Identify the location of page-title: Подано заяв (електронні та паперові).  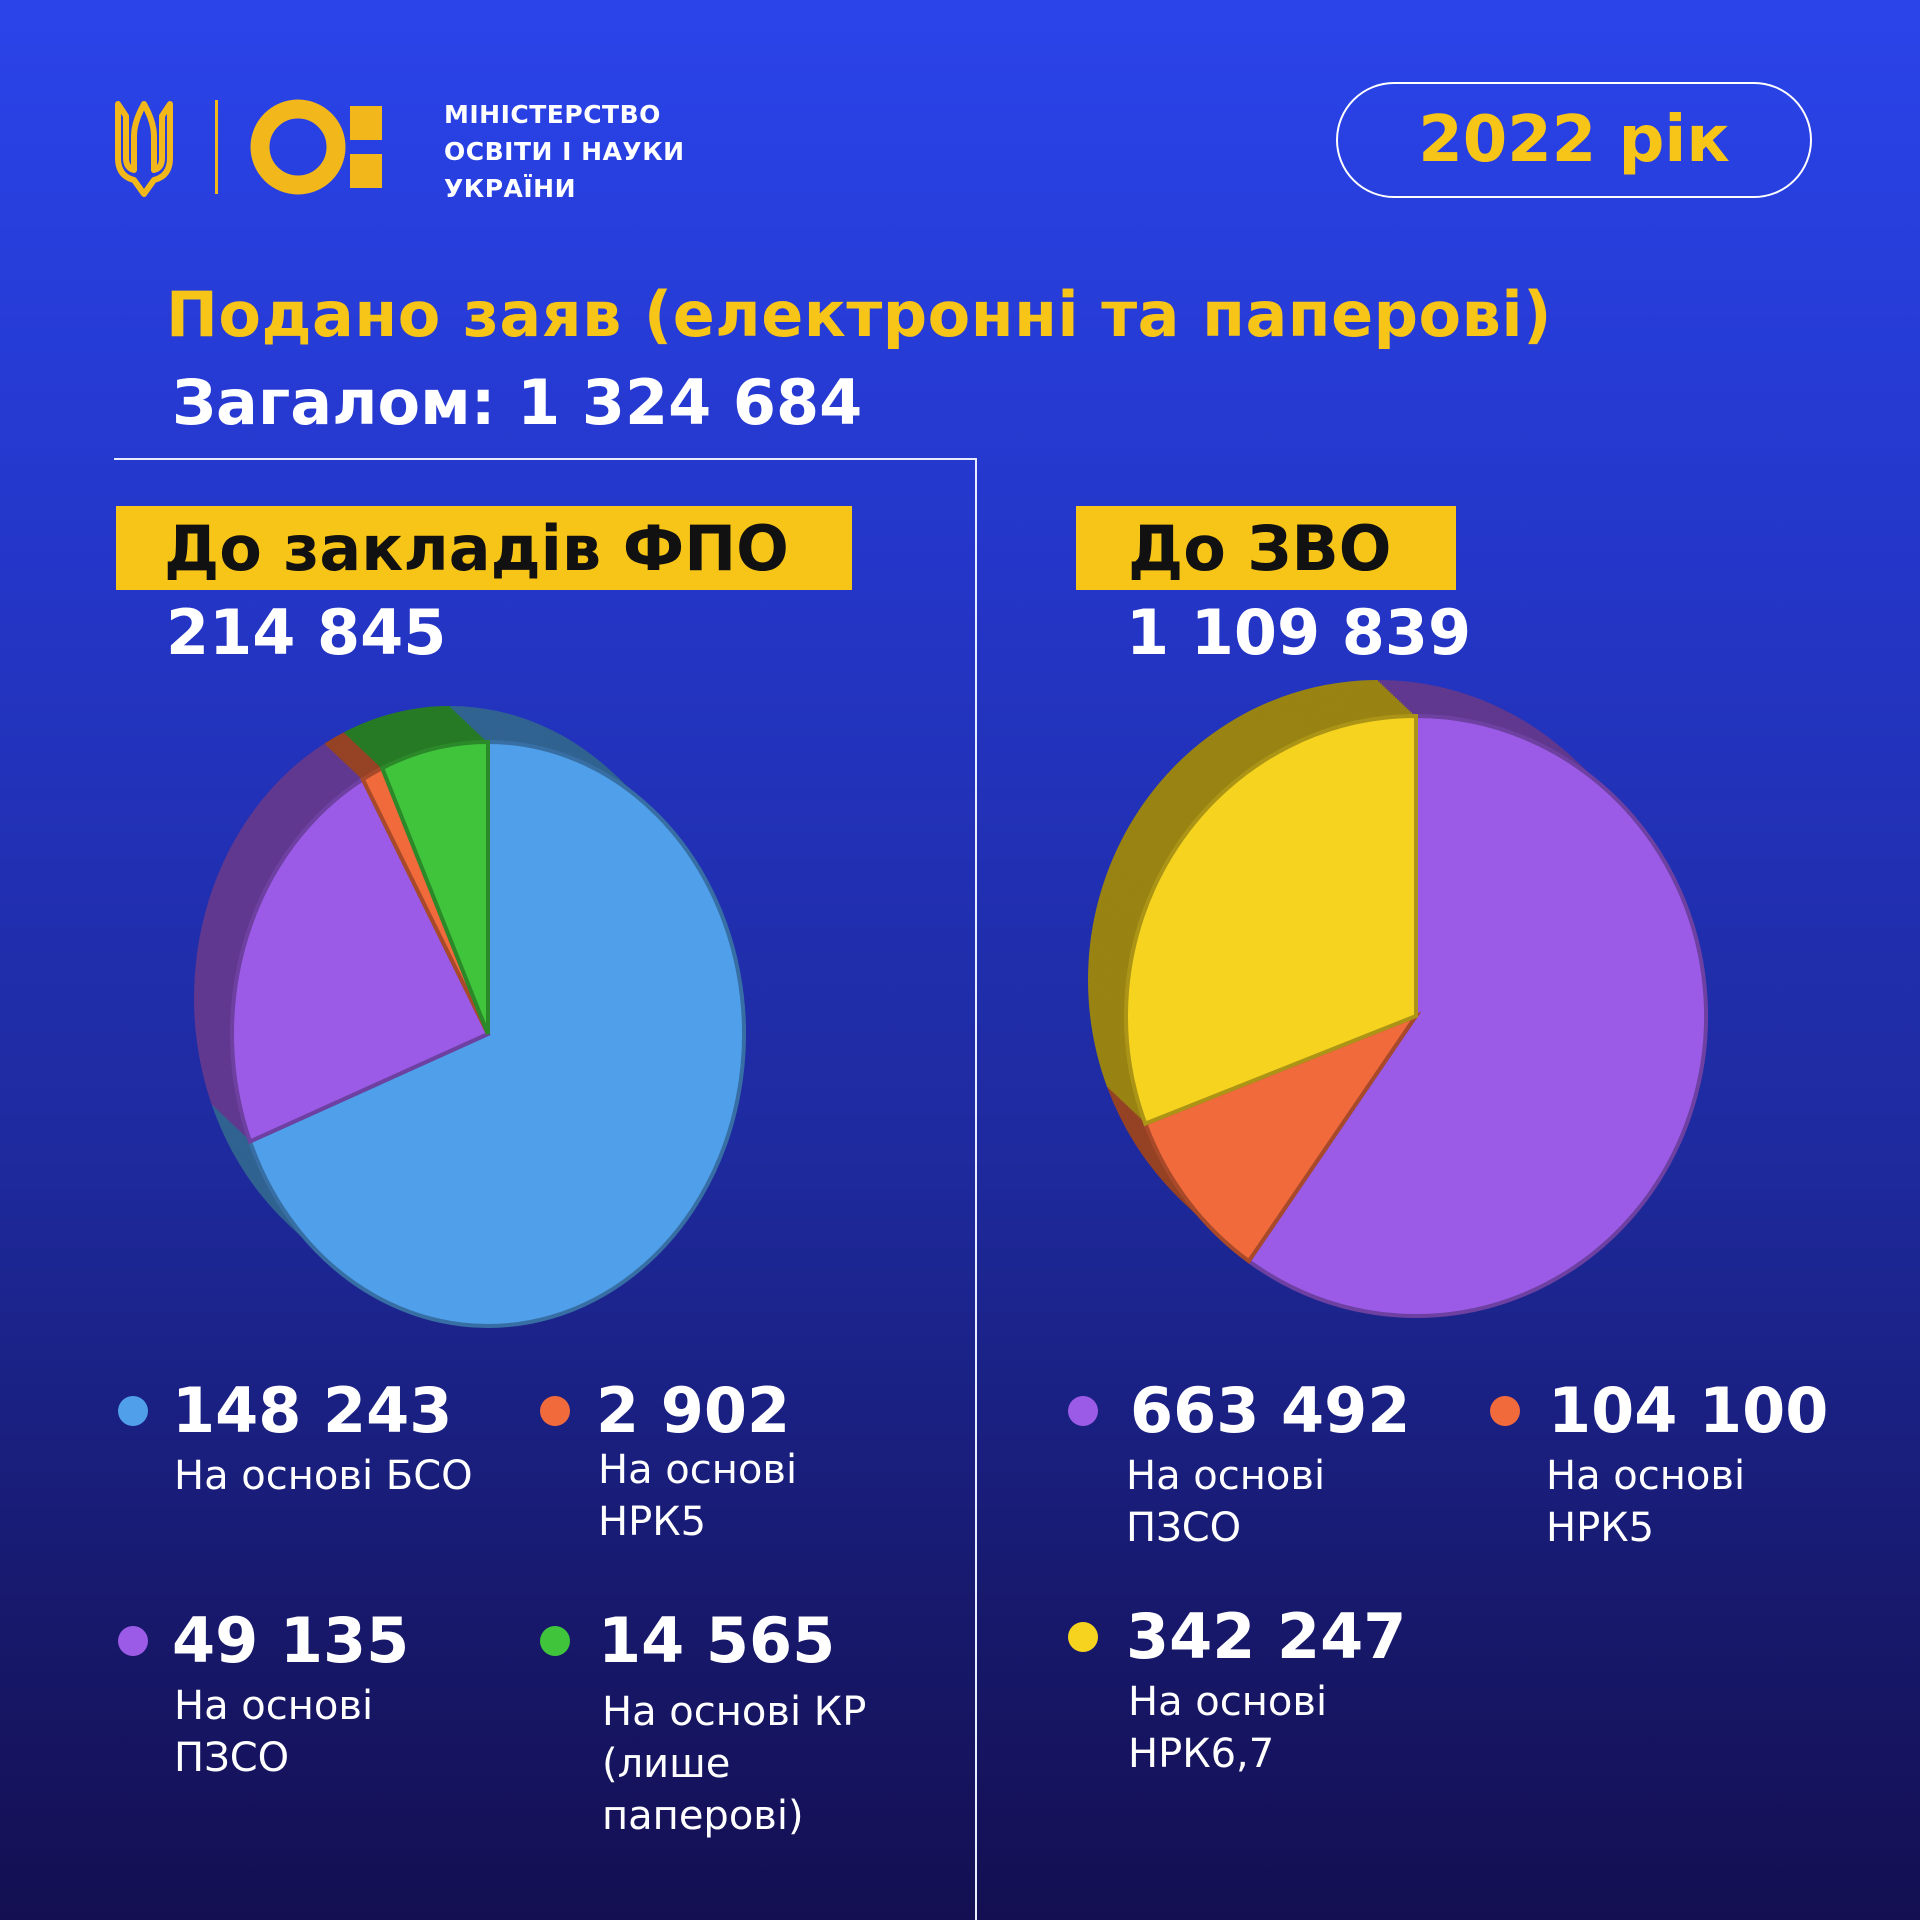
(859, 314).